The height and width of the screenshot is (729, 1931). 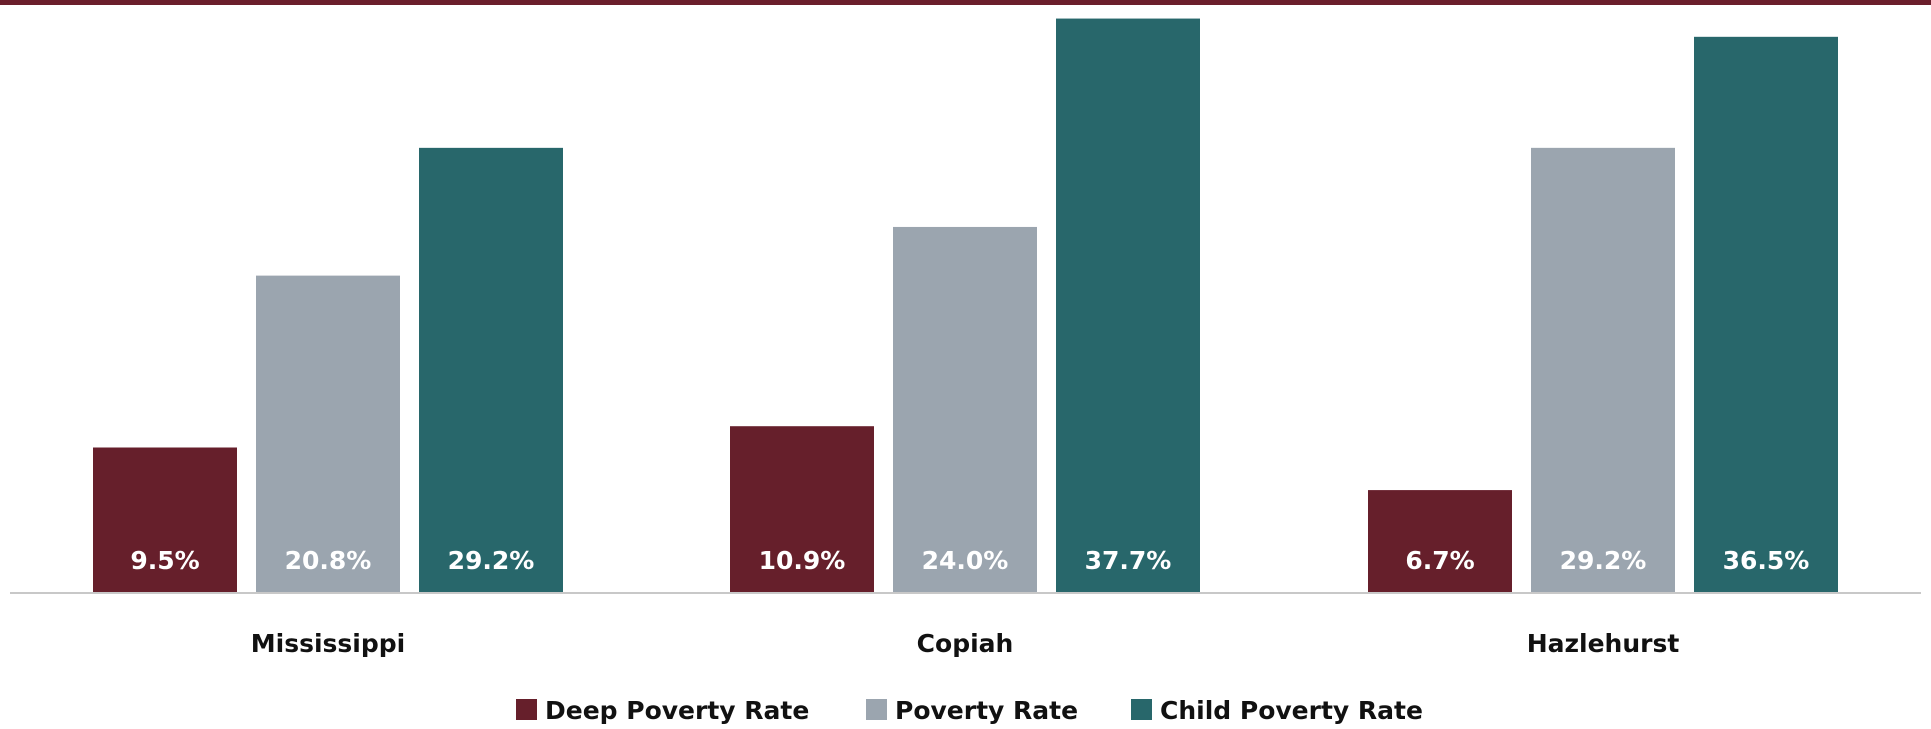 I want to click on bar-deep-poverty-rate-mississippi, so click(x=165, y=519).